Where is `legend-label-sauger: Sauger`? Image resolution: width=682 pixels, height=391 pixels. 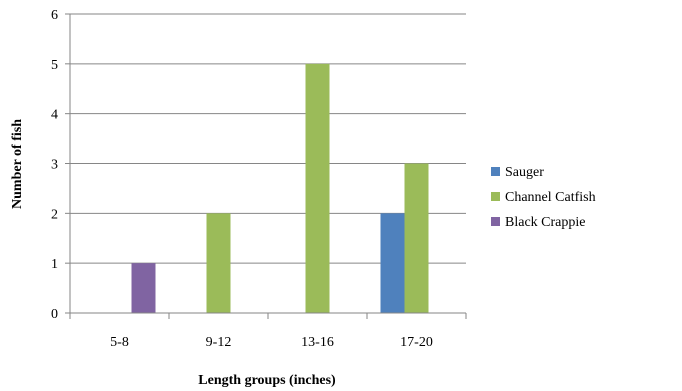 legend-label-sauger: Sauger is located at coordinates (524, 172).